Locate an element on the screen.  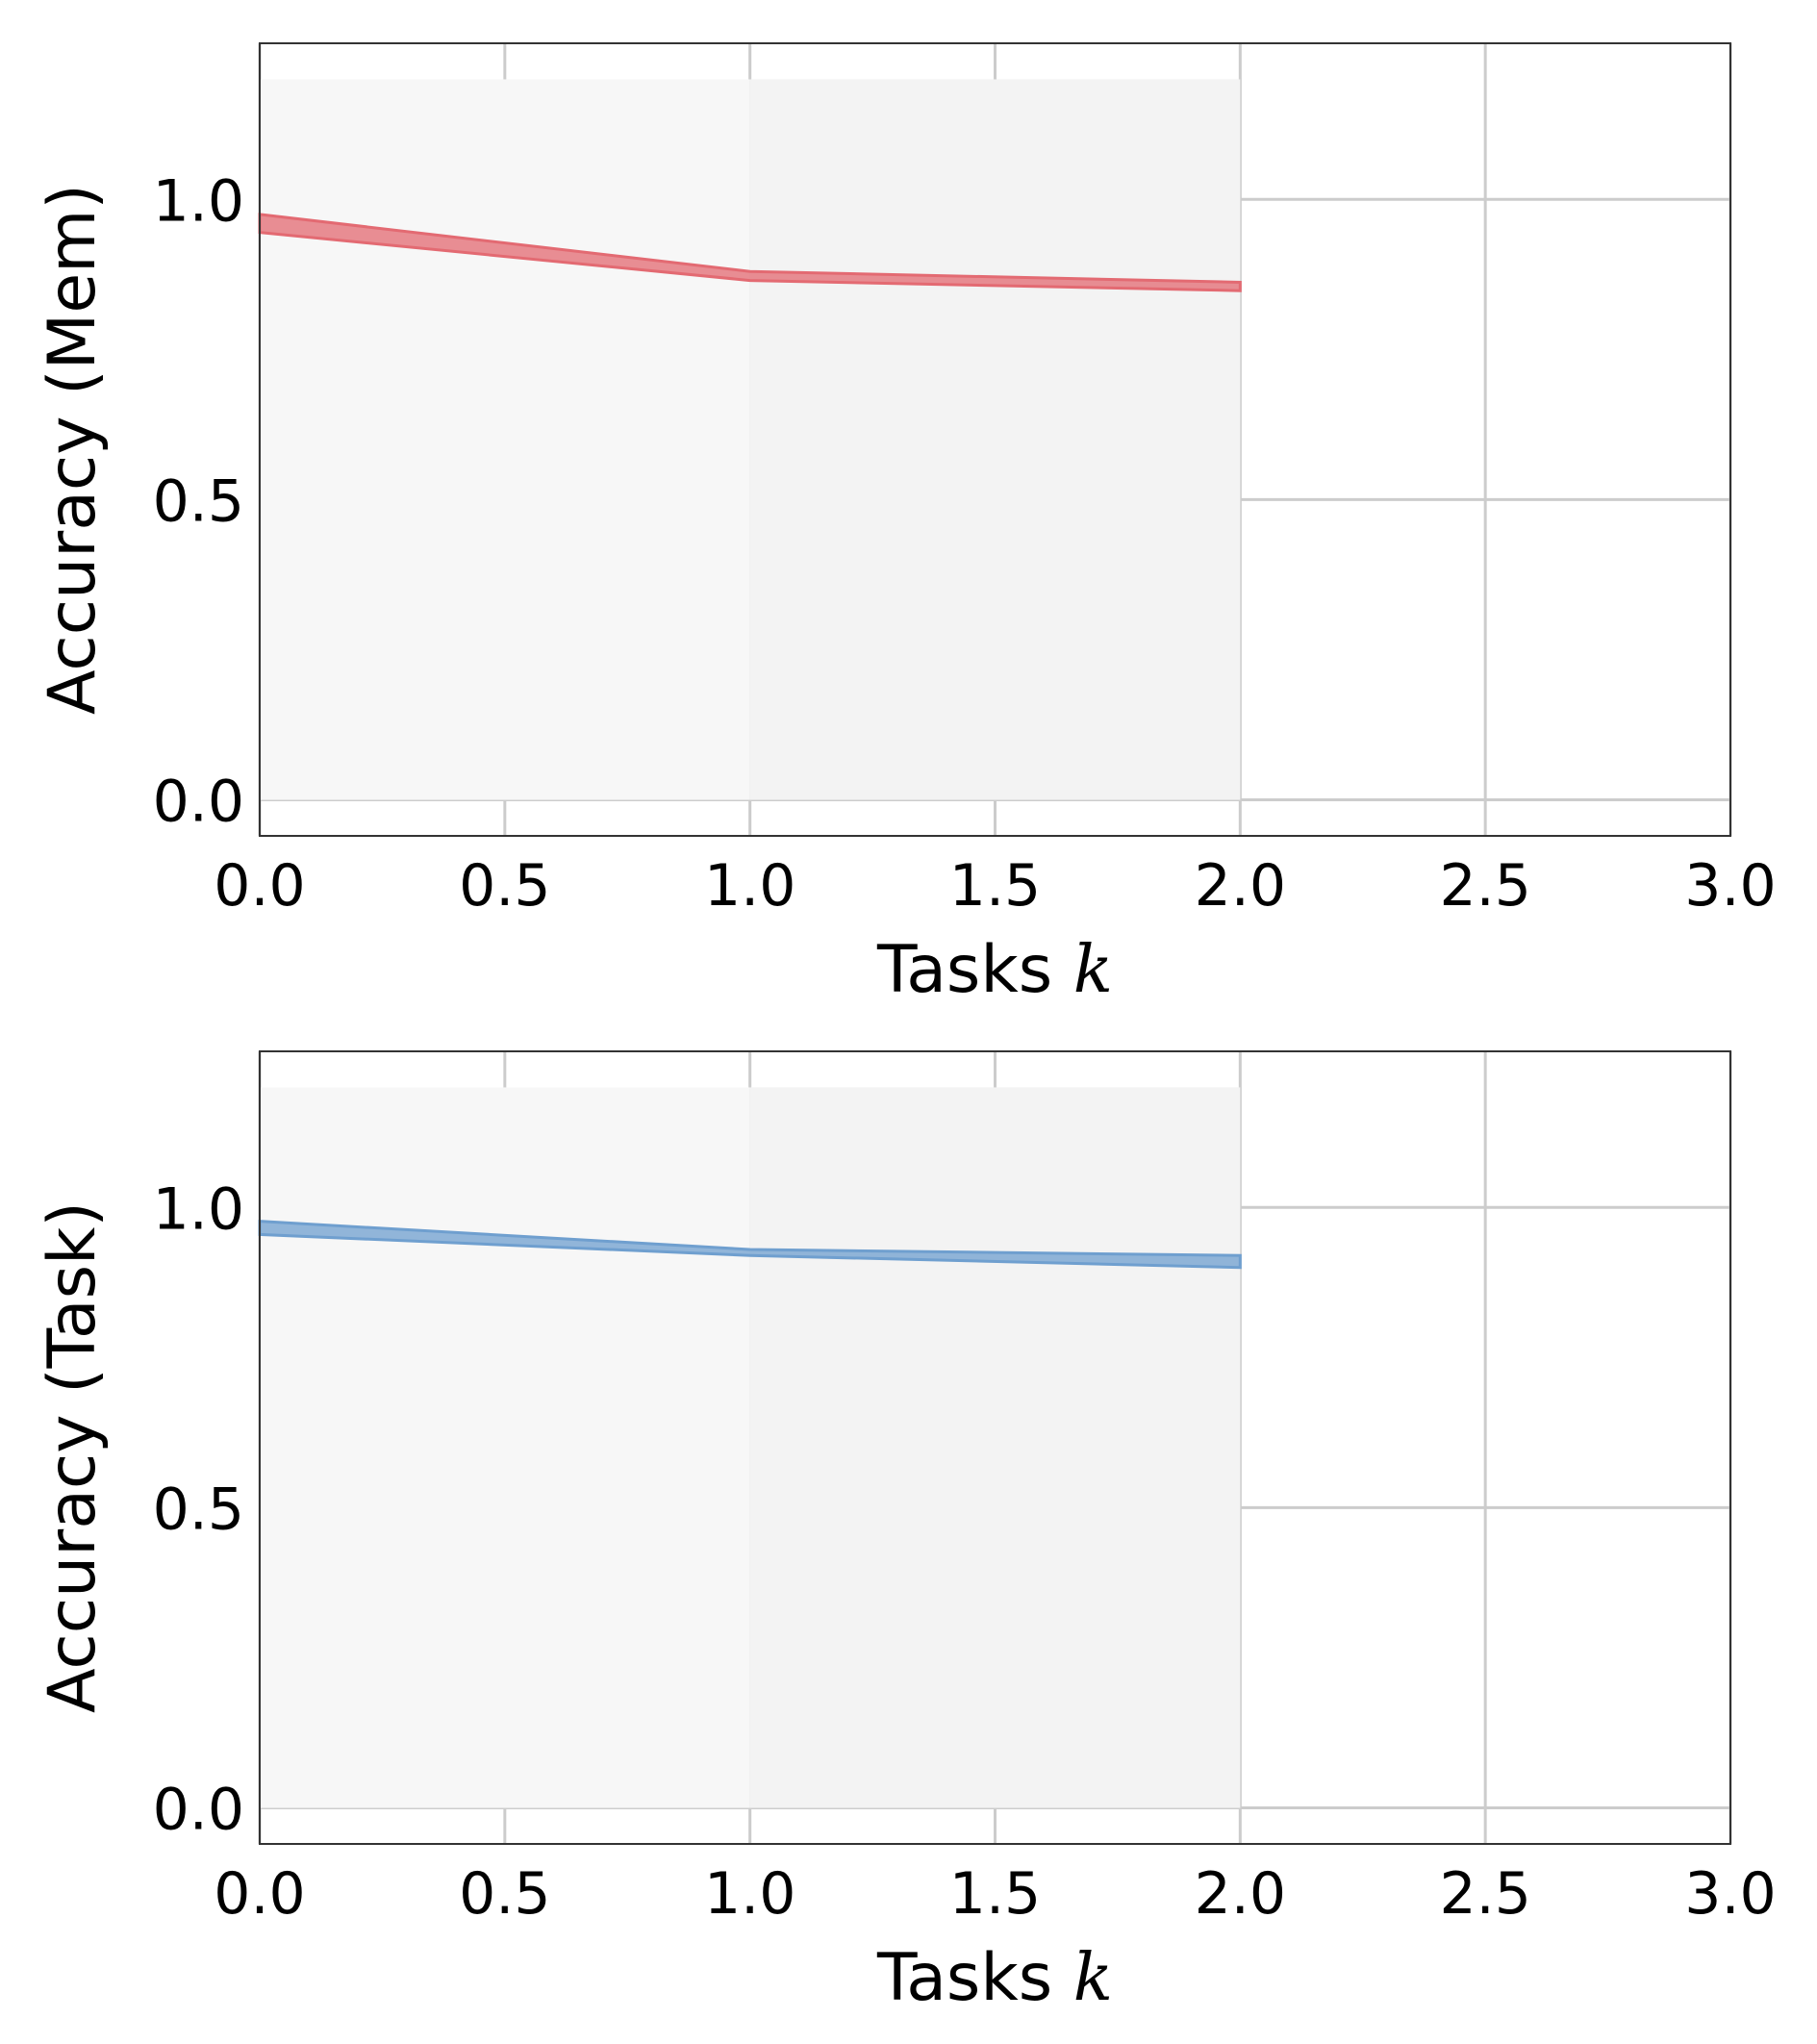
y-axis-label: Accuracy (Mem) is located at coordinates (73, 449).